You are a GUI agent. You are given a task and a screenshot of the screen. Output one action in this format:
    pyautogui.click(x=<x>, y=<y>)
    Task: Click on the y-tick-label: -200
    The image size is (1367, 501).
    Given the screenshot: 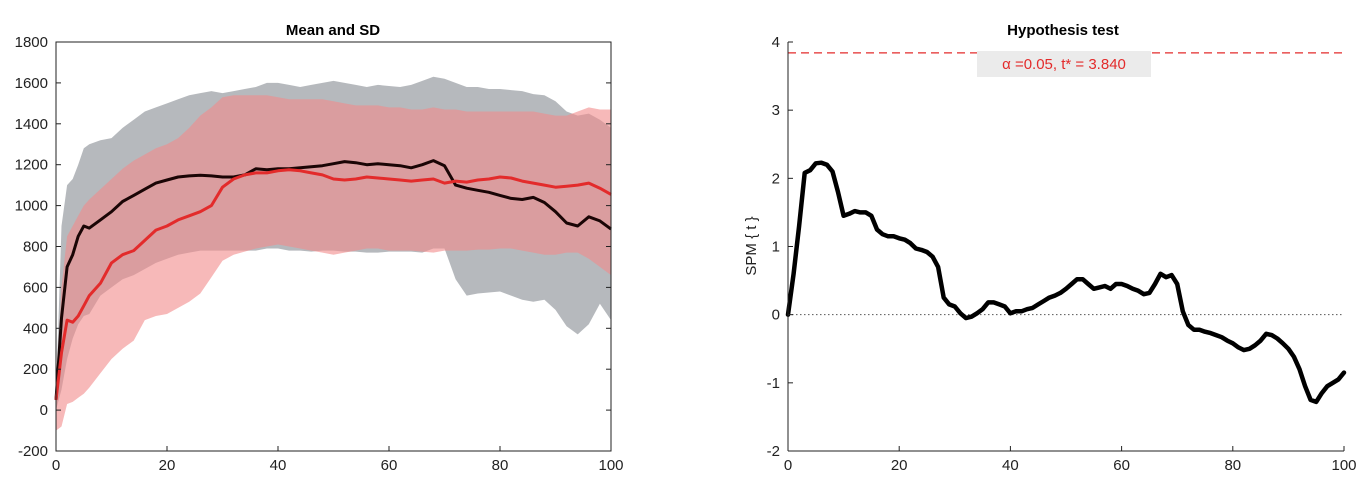 What is the action you would take?
    pyautogui.click(x=33, y=451)
    